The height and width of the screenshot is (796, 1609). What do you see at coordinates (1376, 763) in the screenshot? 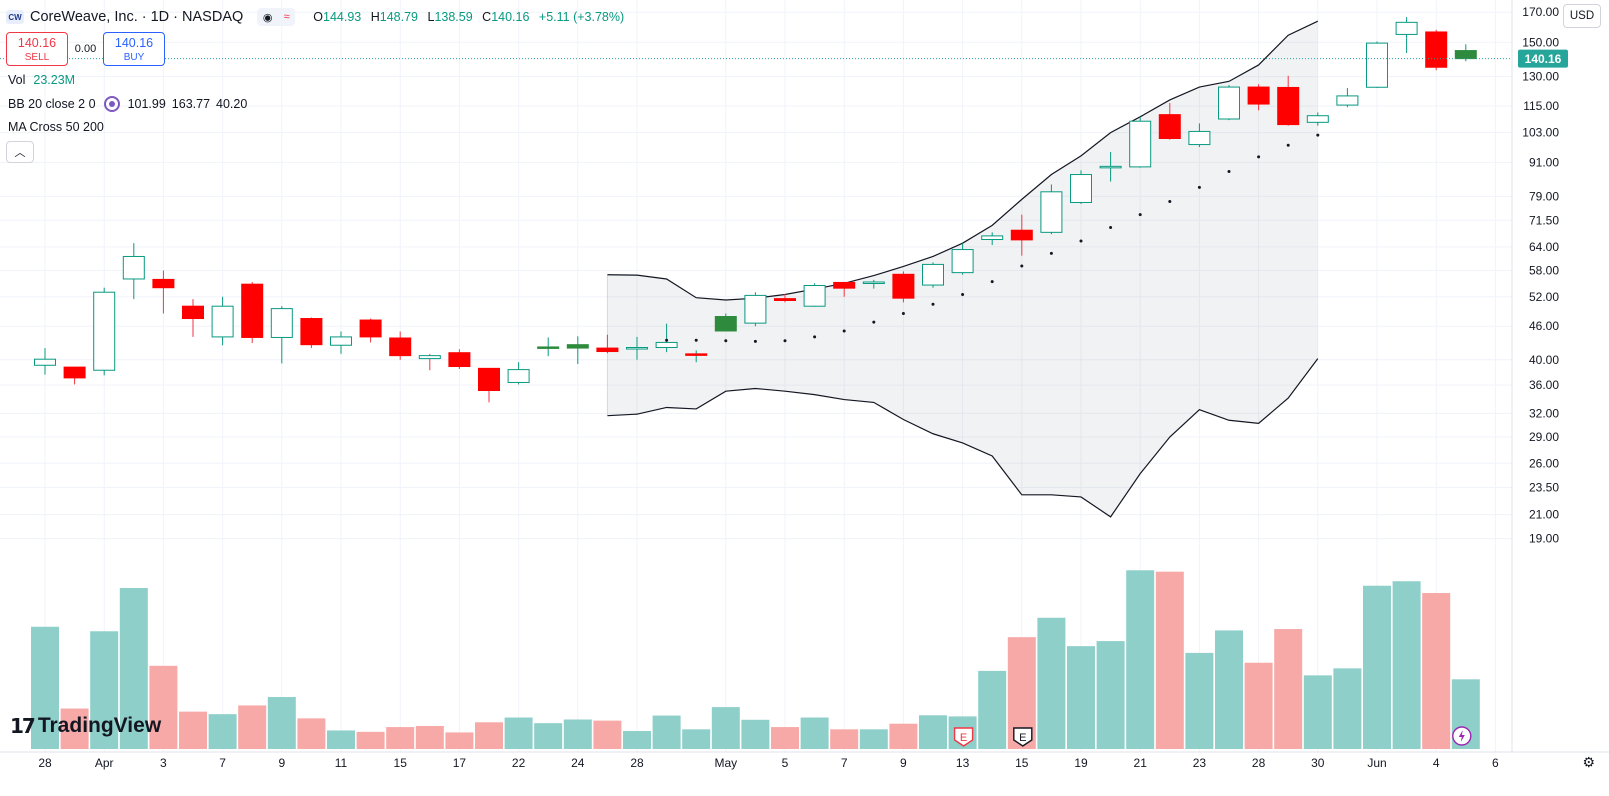
I see `time-tick-label: Jun` at bounding box center [1376, 763].